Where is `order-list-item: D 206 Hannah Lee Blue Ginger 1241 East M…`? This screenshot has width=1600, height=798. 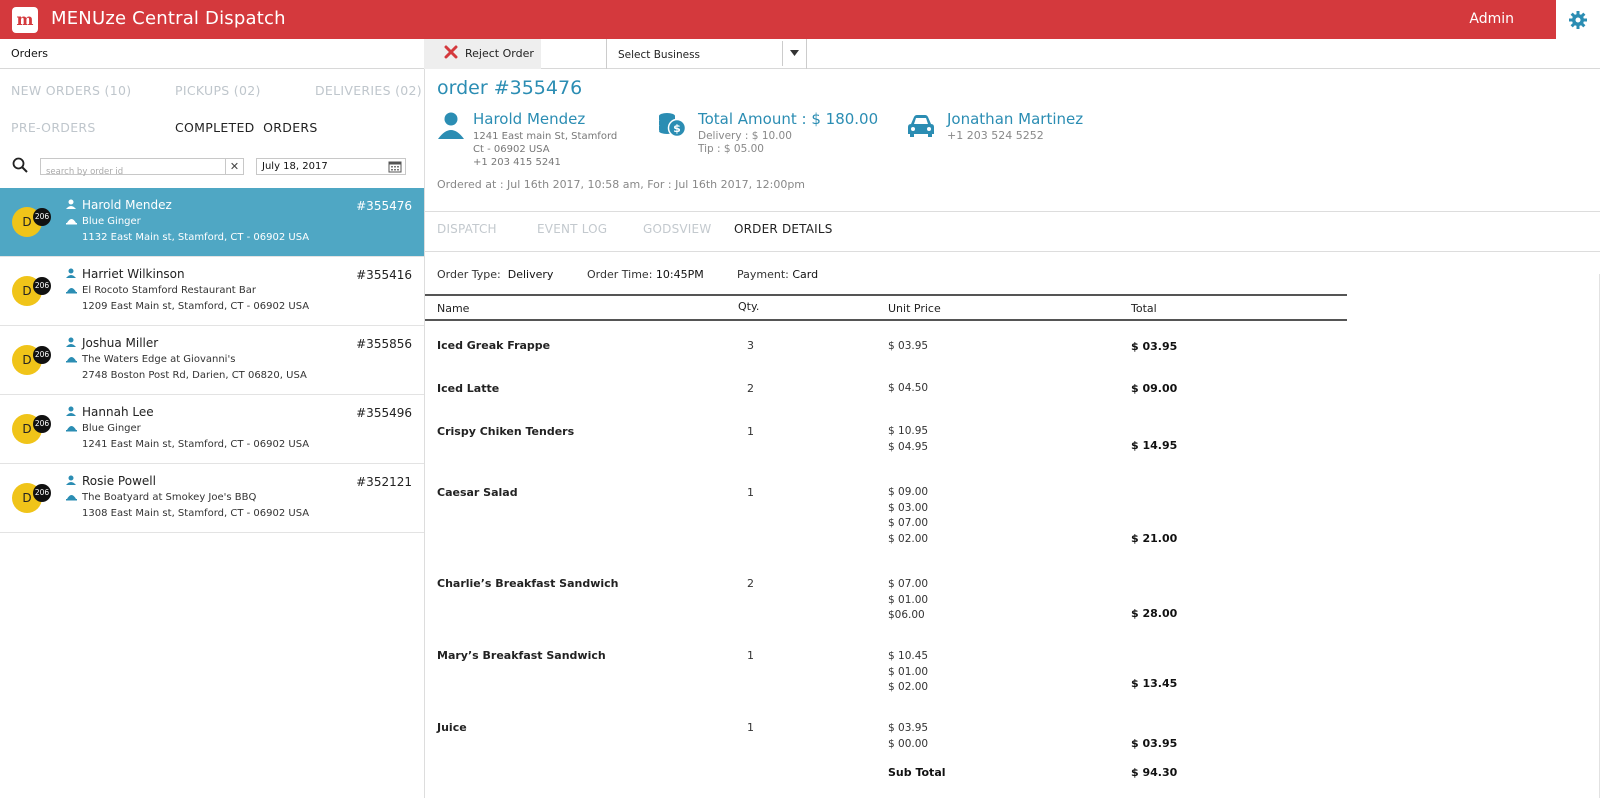 order-list-item: D 206 Hannah Lee Blue Ginger 1241 East M… is located at coordinates (212, 429).